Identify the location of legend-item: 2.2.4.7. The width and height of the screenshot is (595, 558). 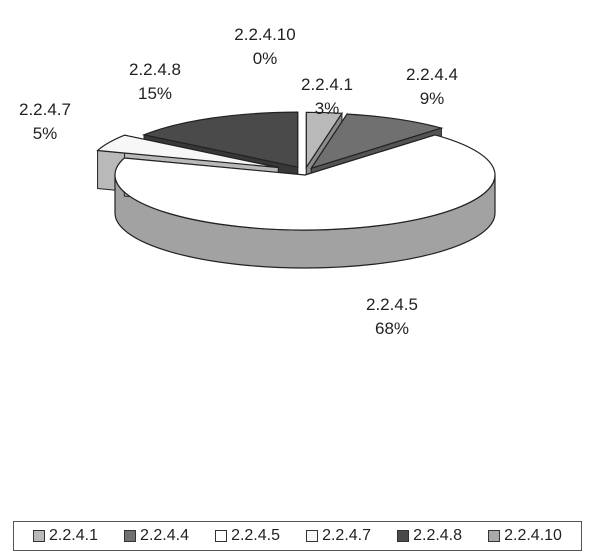
(338, 536).